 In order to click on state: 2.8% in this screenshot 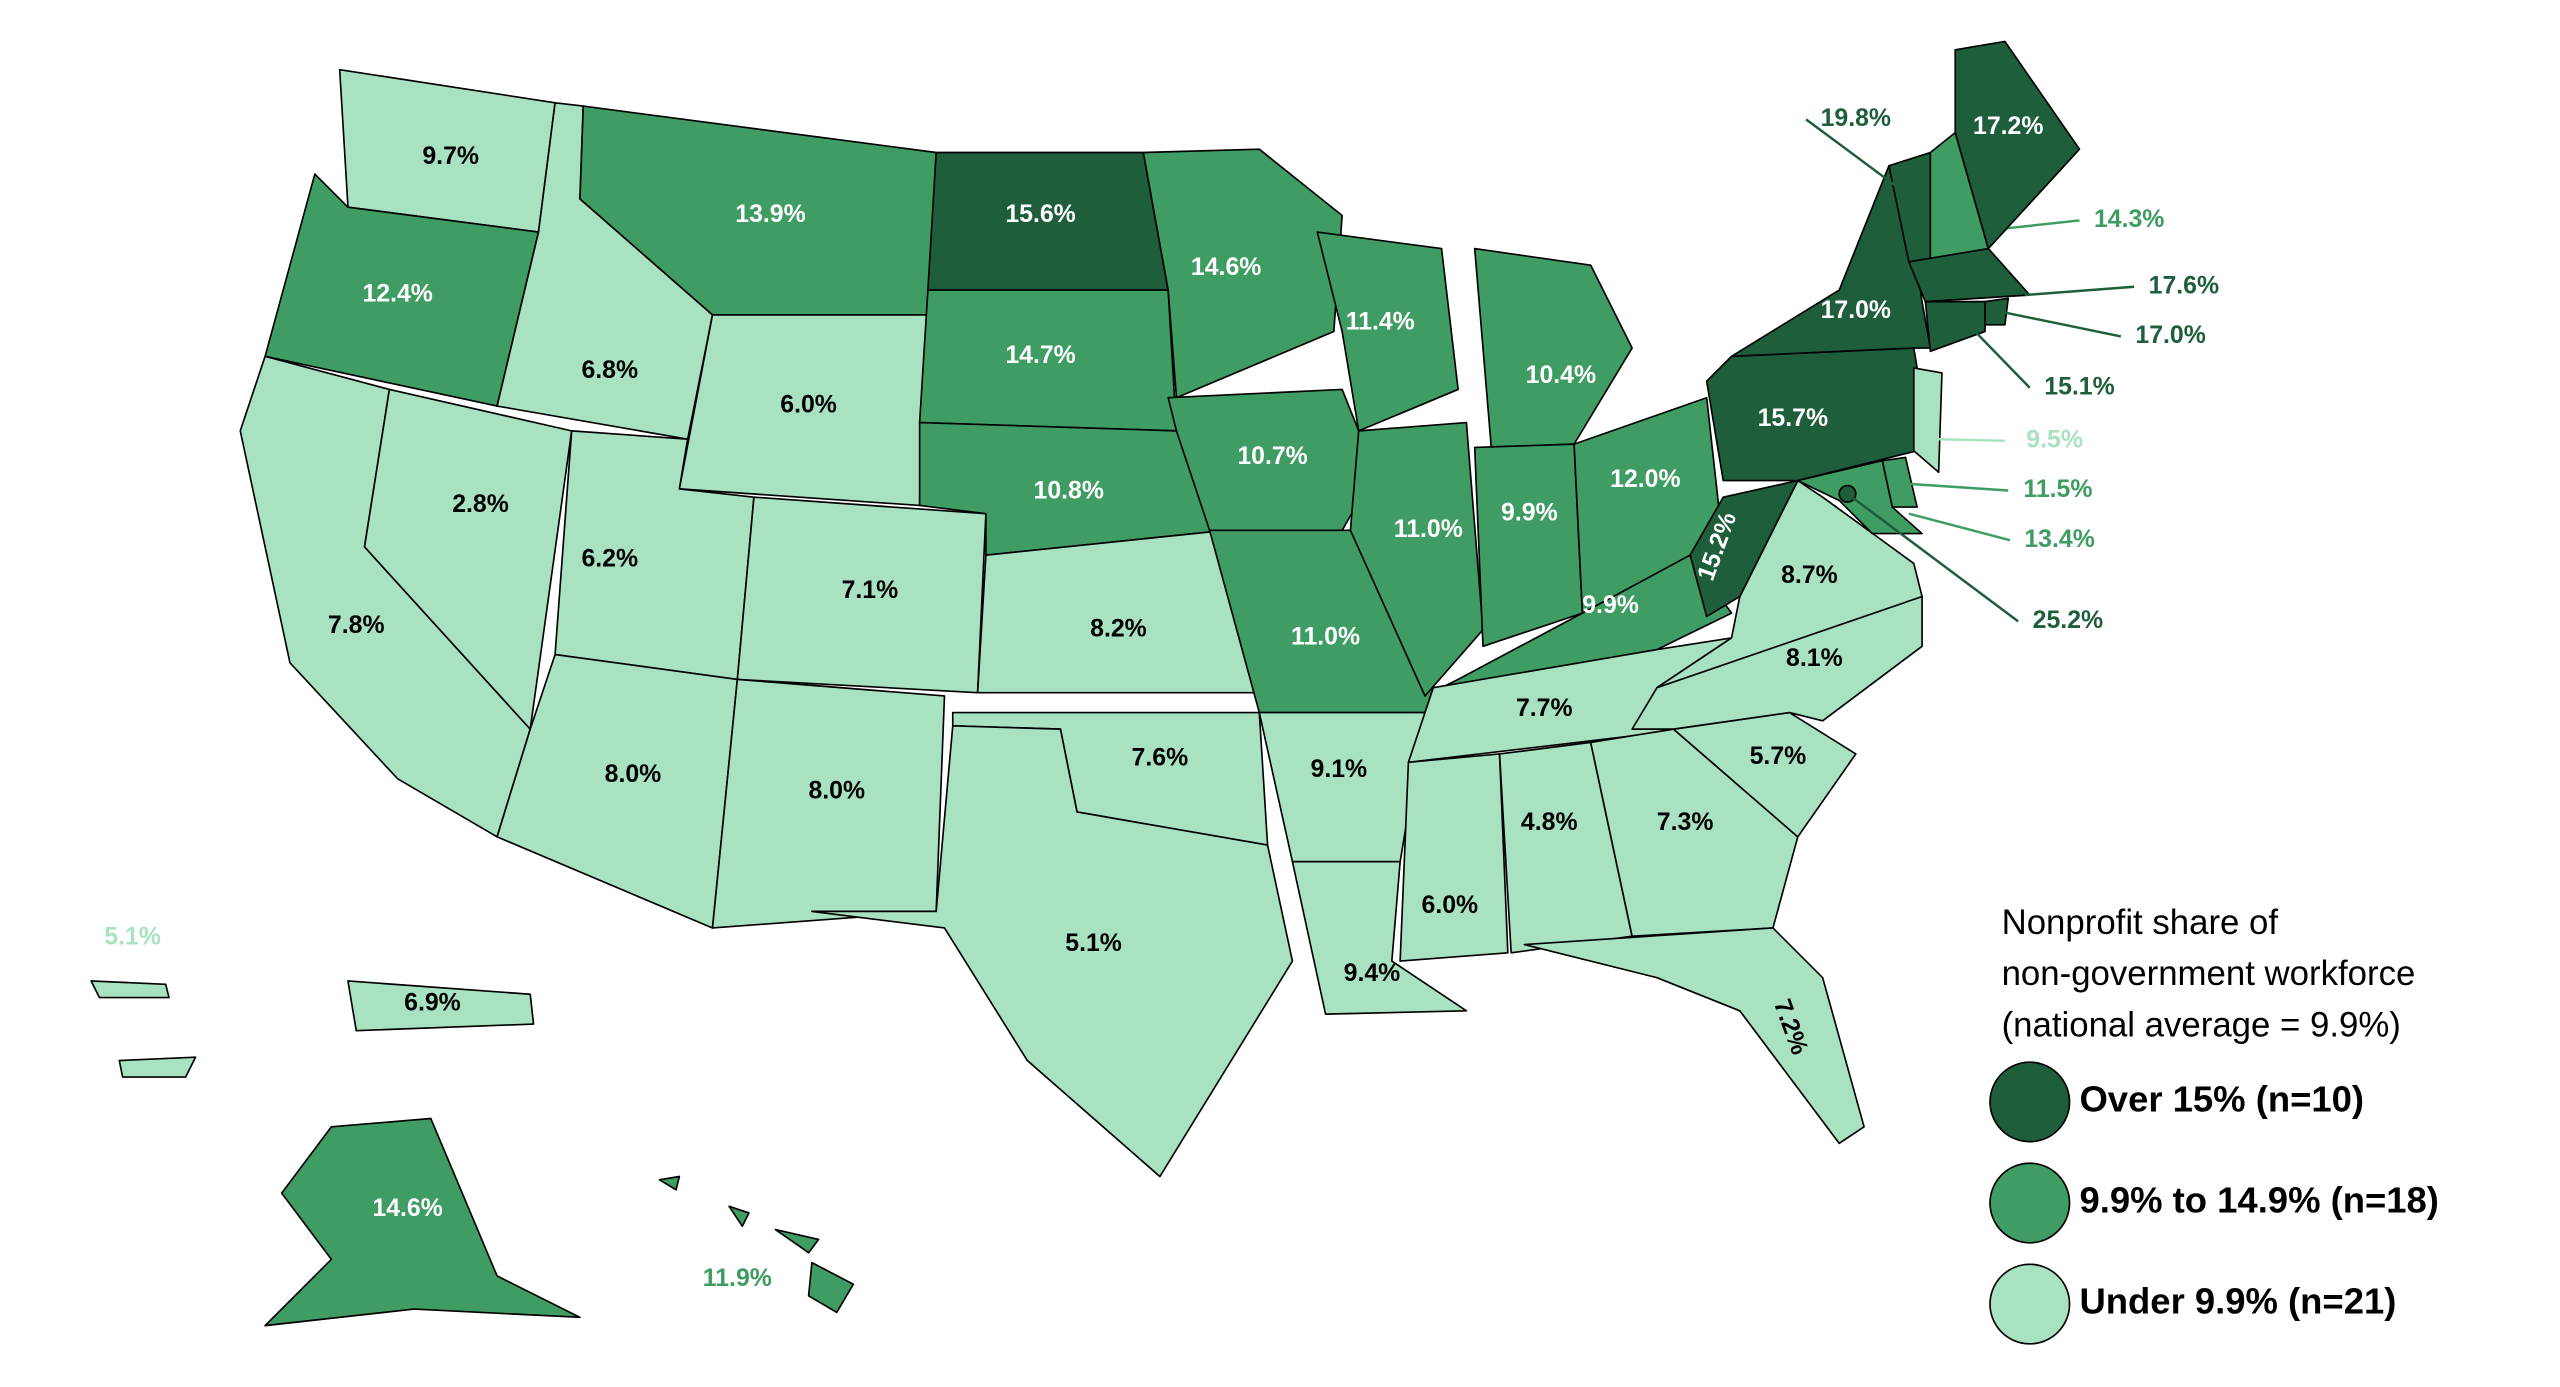, I will do `click(468, 559)`.